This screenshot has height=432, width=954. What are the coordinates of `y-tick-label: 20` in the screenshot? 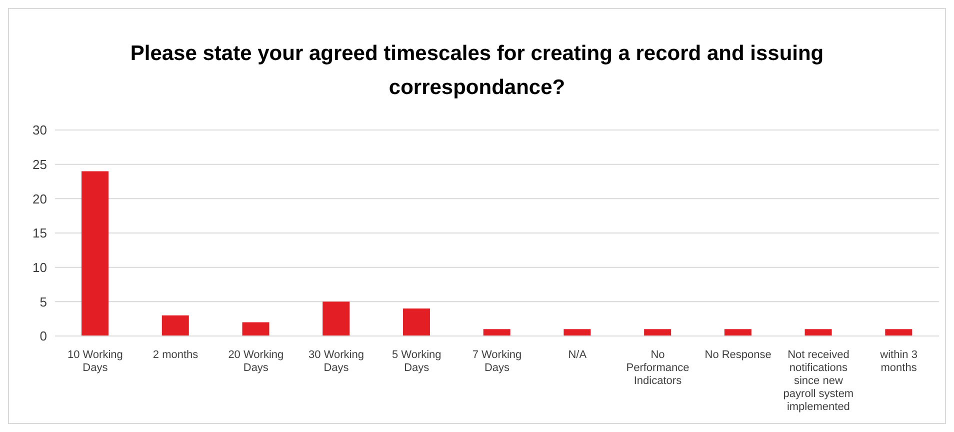 It's located at (39, 198).